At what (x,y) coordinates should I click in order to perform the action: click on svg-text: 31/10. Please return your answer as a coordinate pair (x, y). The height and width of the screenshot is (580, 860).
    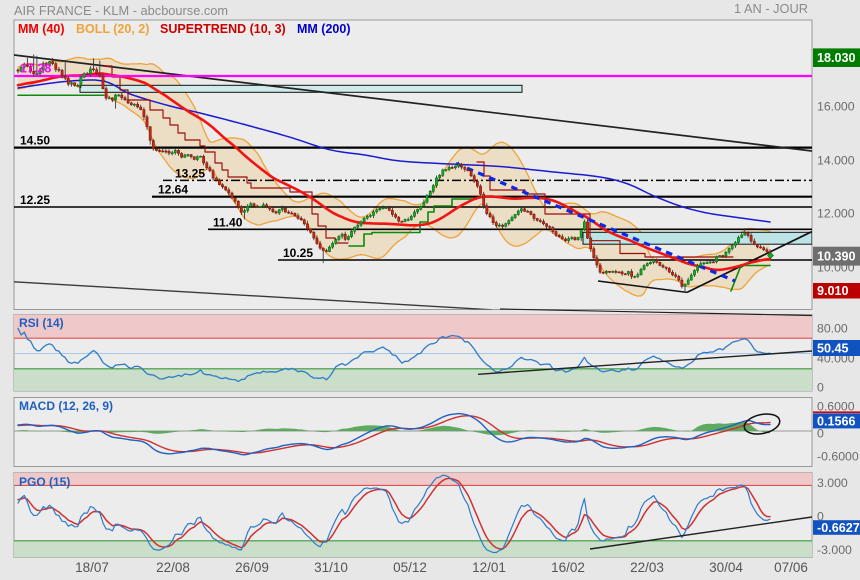
    Looking at the image, I should click on (331, 567).